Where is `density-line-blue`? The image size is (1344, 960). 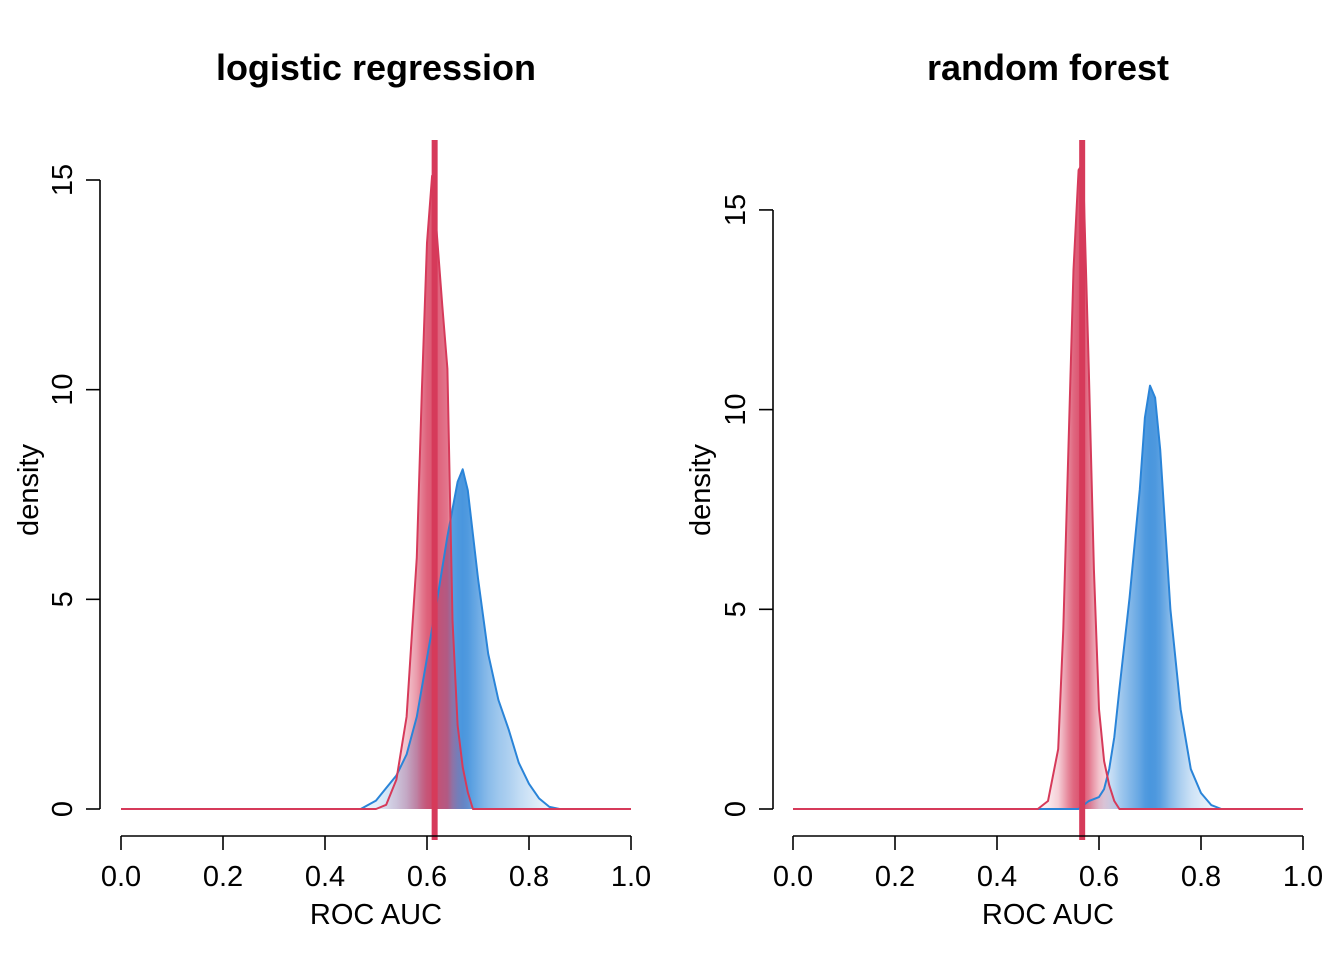
density-line-blue is located at coordinates (376, 639).